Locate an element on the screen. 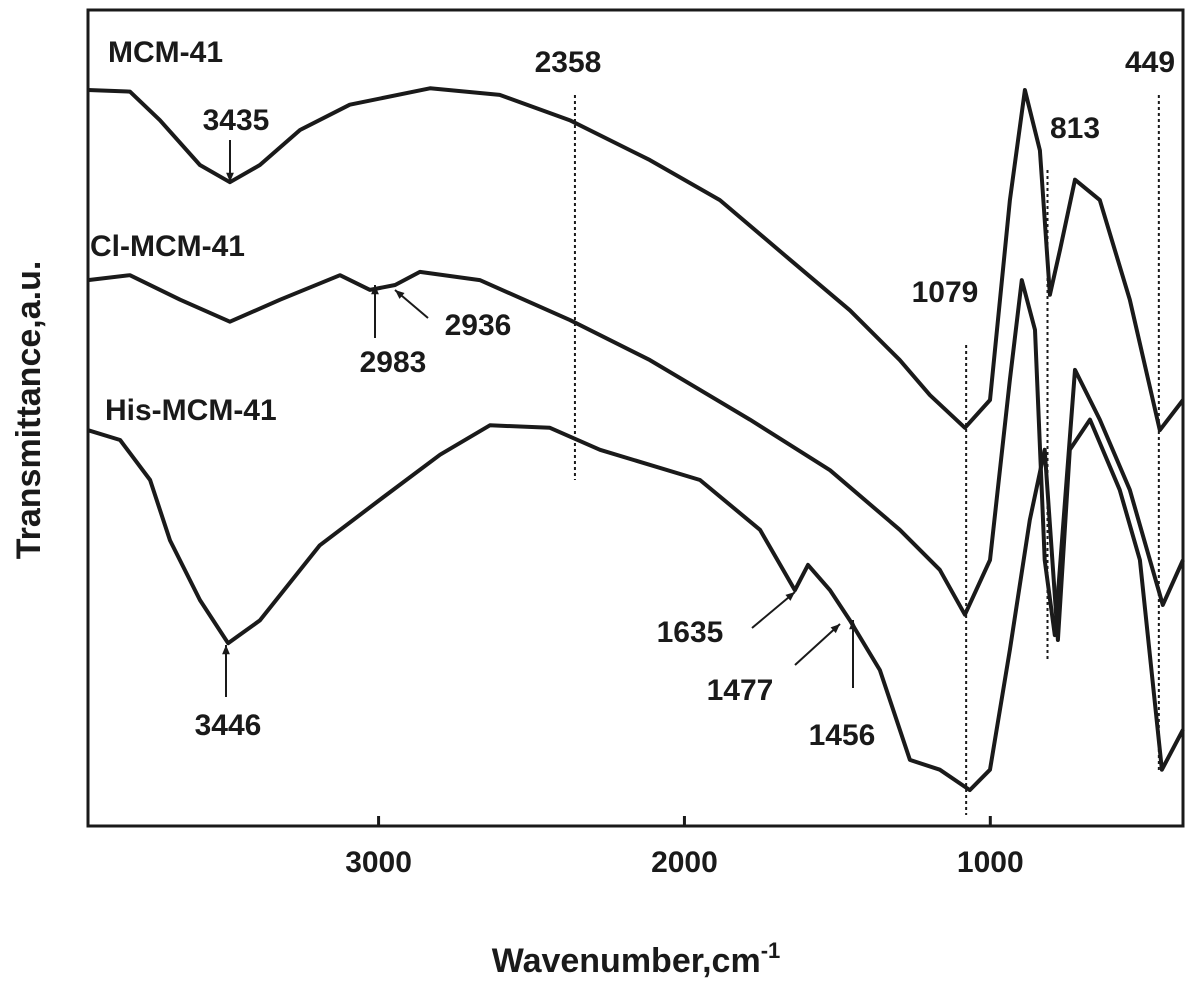 The height and width of the screenshot is (1000, 1193). peak-label: 3435 is located at coordinates (236, 120).